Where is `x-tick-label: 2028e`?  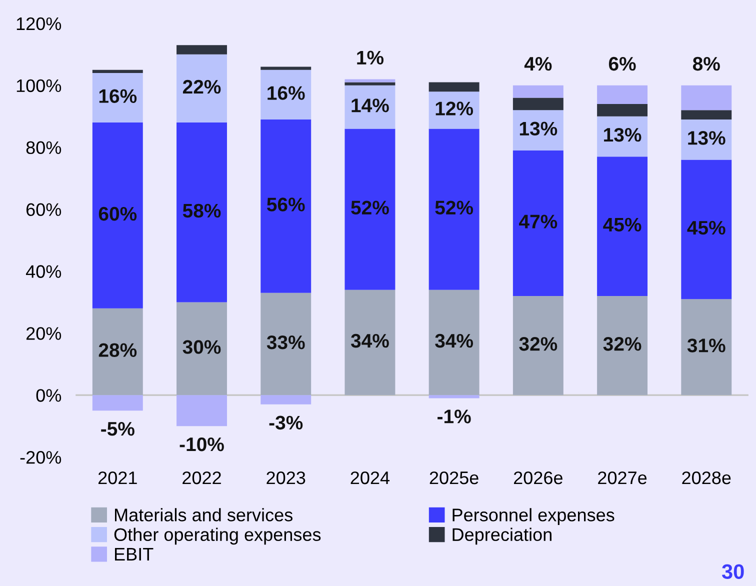 x-tick-label: 2028e is located at coordinates (706, 477).